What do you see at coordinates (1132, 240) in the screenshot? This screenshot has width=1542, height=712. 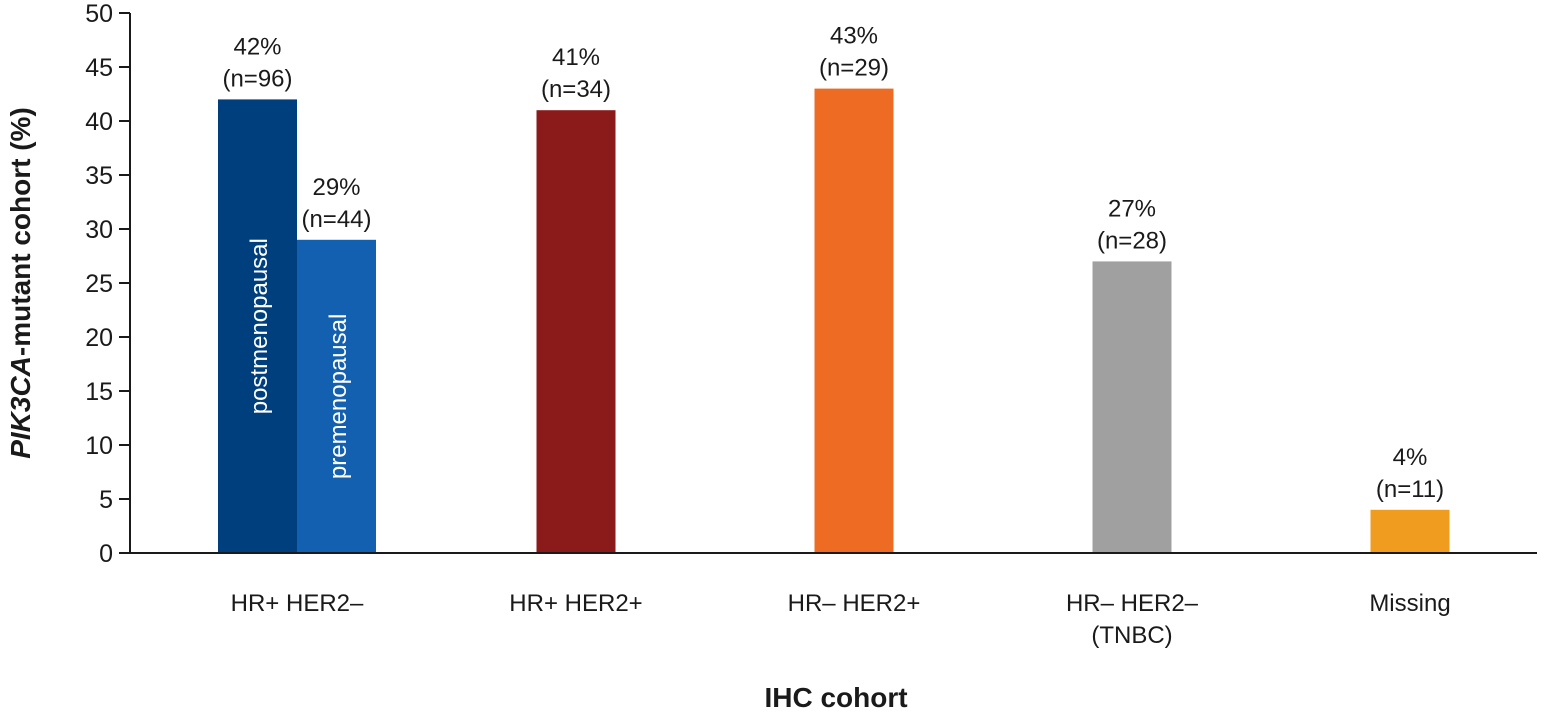 I see `bar-n-label: (n=28)` at bounding box center [1132, 240].